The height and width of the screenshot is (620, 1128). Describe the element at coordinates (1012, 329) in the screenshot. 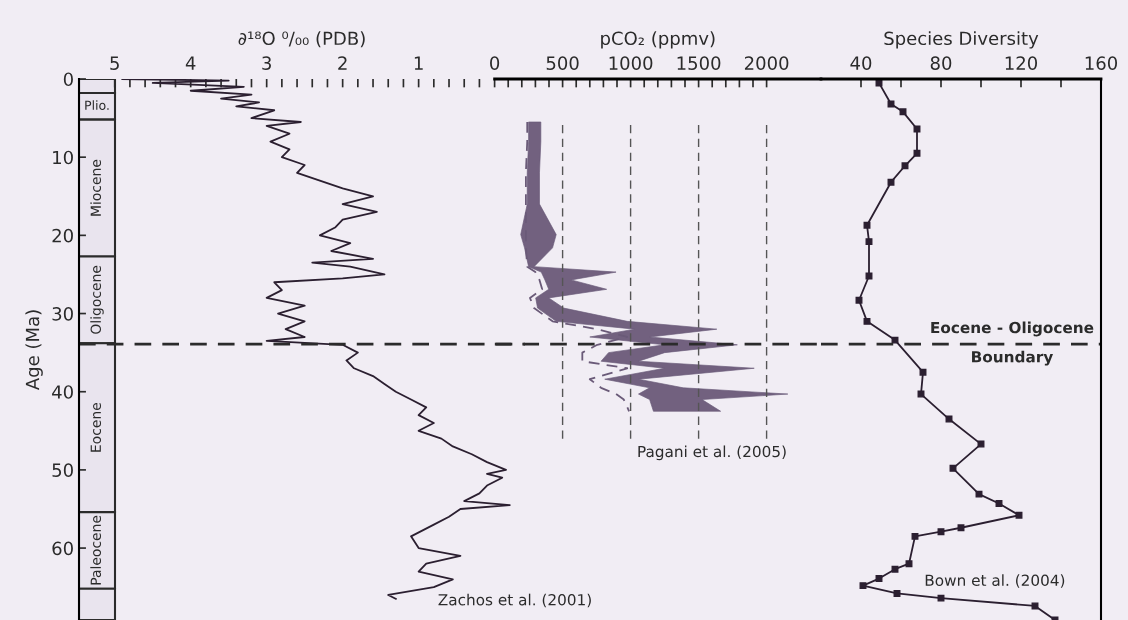

I see `annotation: Eocene - Oligocene` at that location.